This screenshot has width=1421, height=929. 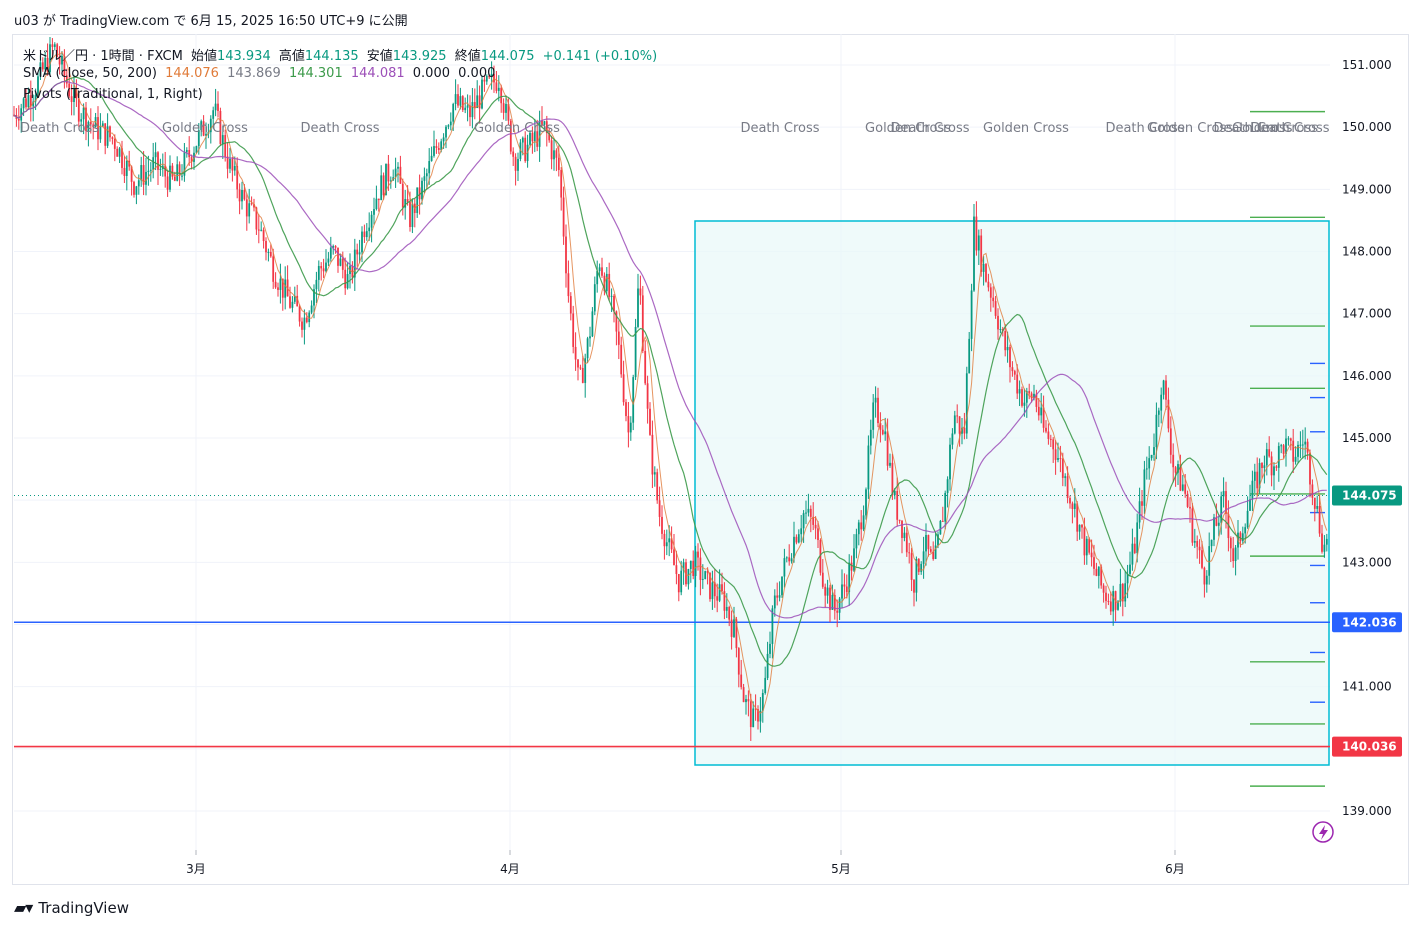 What do you see at coordinates (517, 128) in the screenshot?
I see `cross-label: Golden Cross` at bounding box center [517, 128].